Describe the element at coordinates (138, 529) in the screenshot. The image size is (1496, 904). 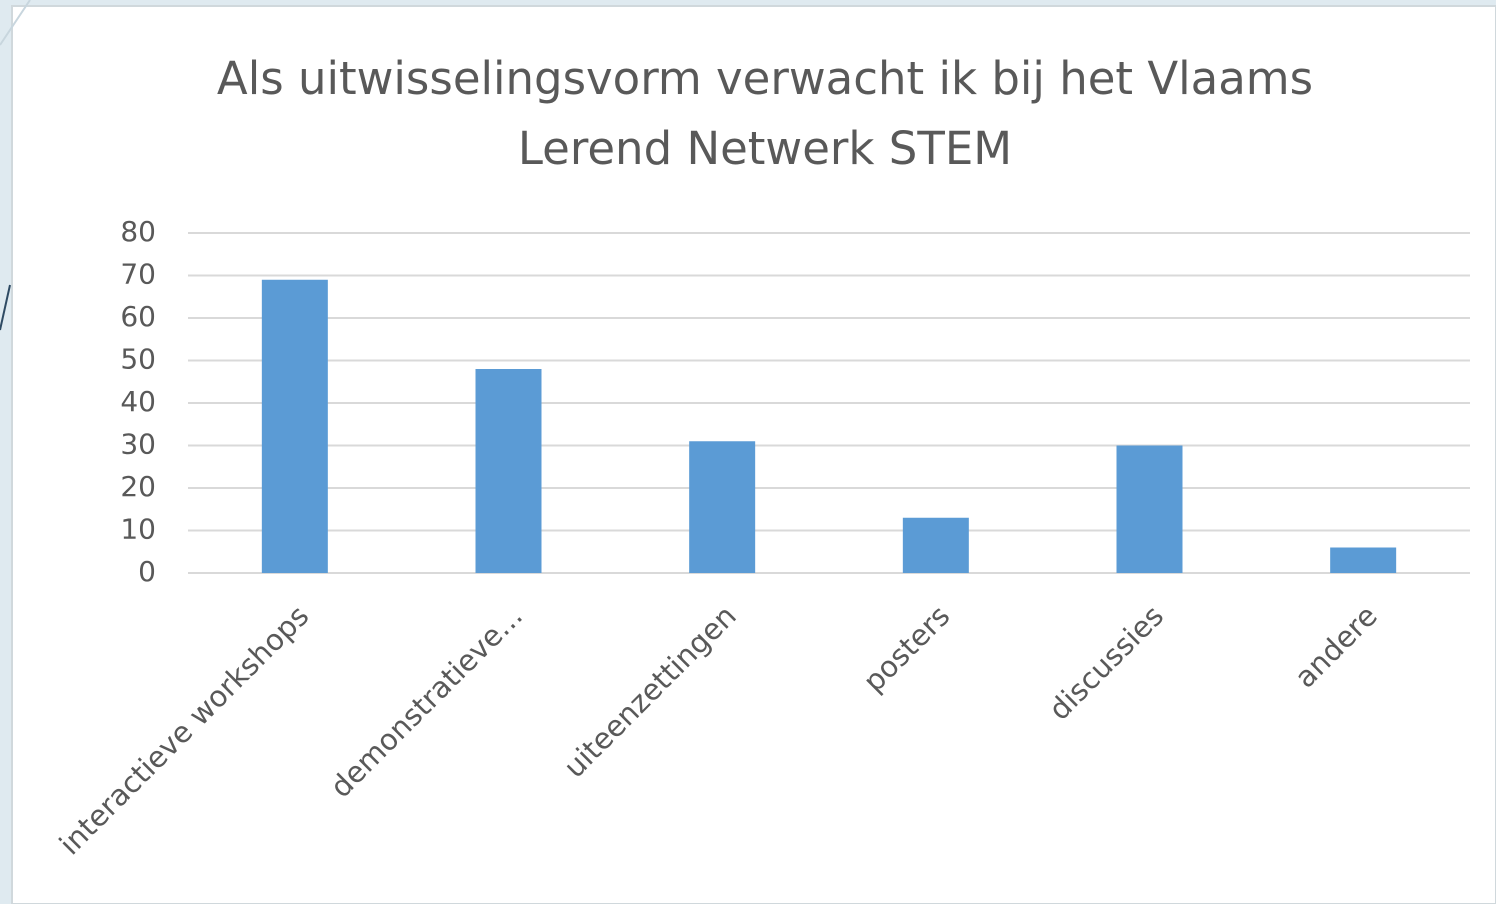
I see `y-tick-label: 10` at that location.